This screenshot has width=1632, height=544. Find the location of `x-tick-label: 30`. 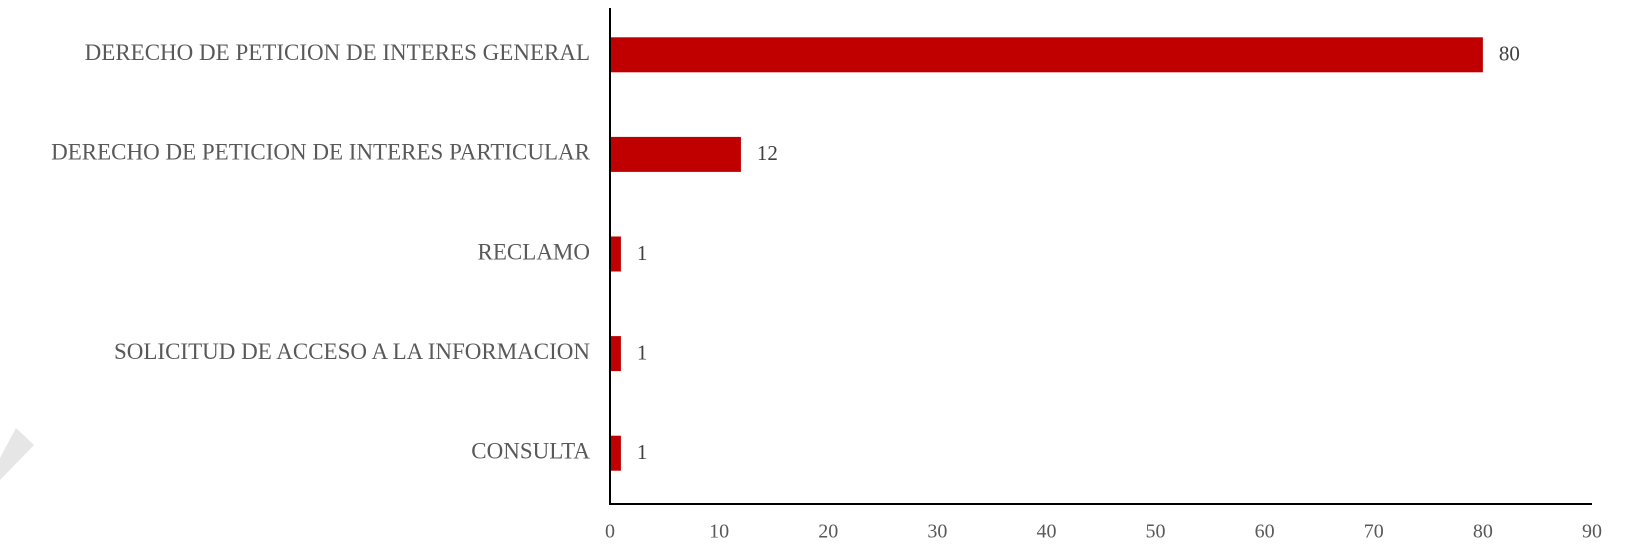

x-tick-label: 30 is located at coordinates (937, 532).